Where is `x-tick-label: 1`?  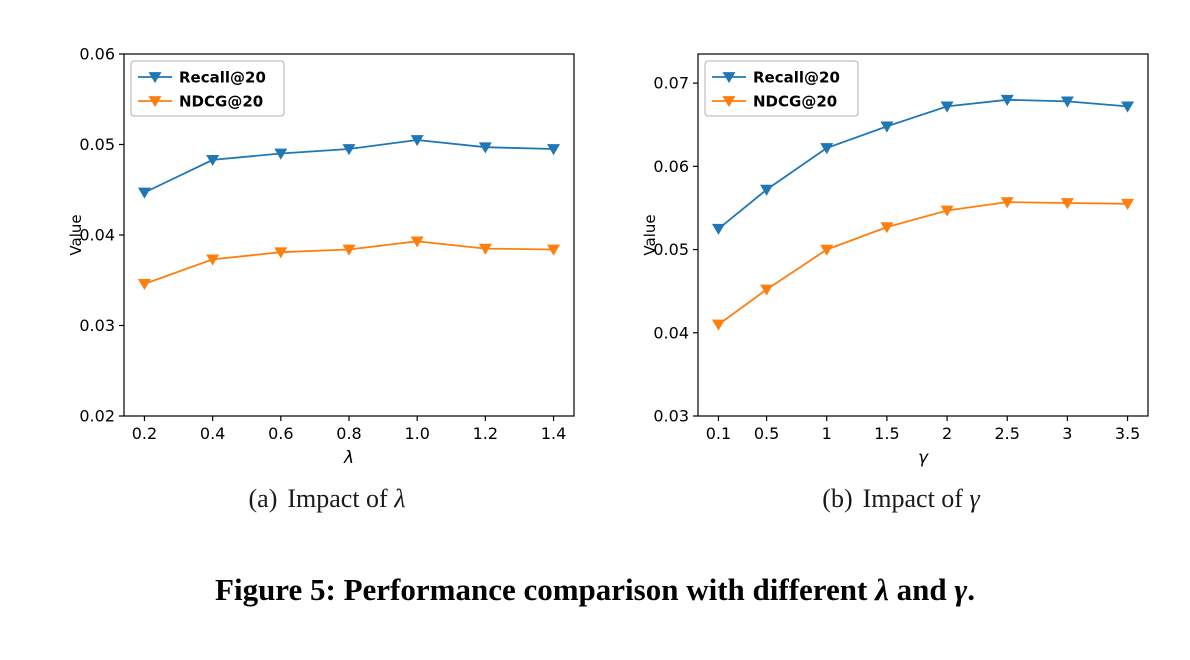 x-tick-label: 1 is located at coordinates (827, 433).